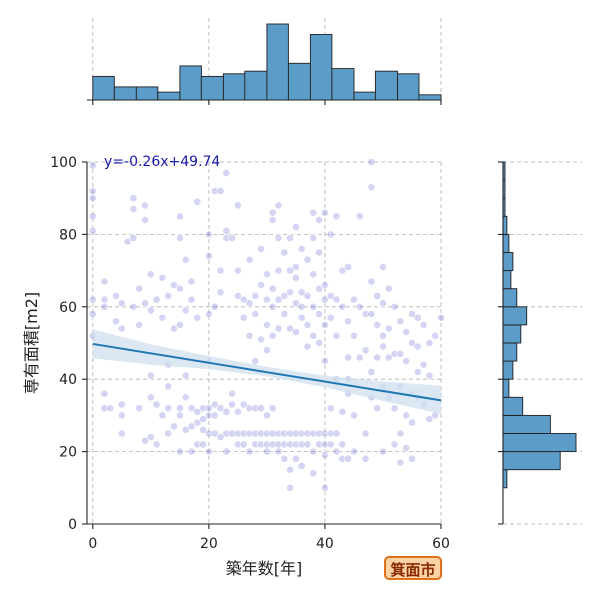 The width and height of the screenshot is (600, 600). What do you see at coordinates (68, 235) in the screenshot?
I see `y-tick-label: 80` at bounding box center [68, 235].